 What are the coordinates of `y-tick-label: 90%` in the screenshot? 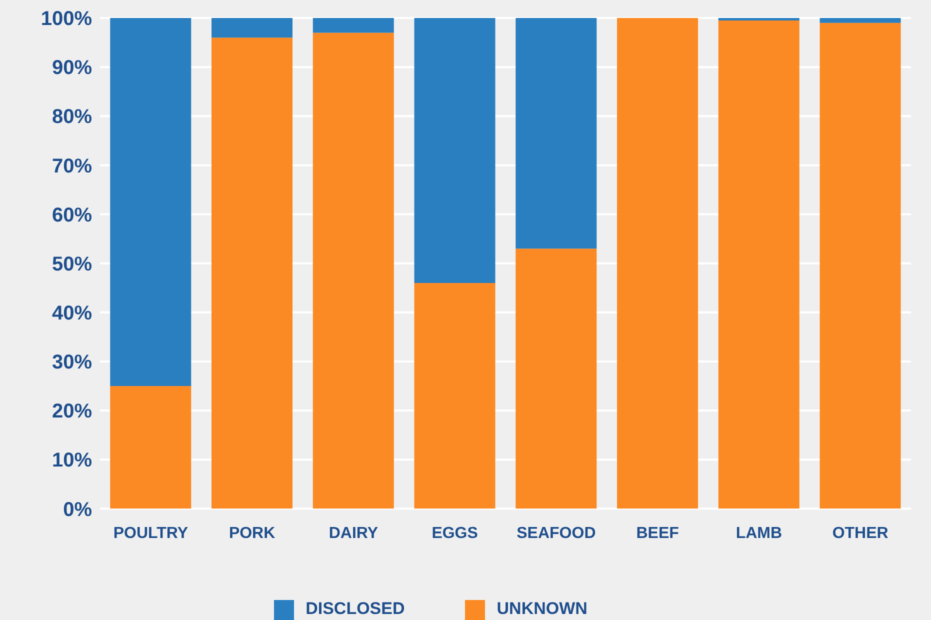 It's located at (72, 68).